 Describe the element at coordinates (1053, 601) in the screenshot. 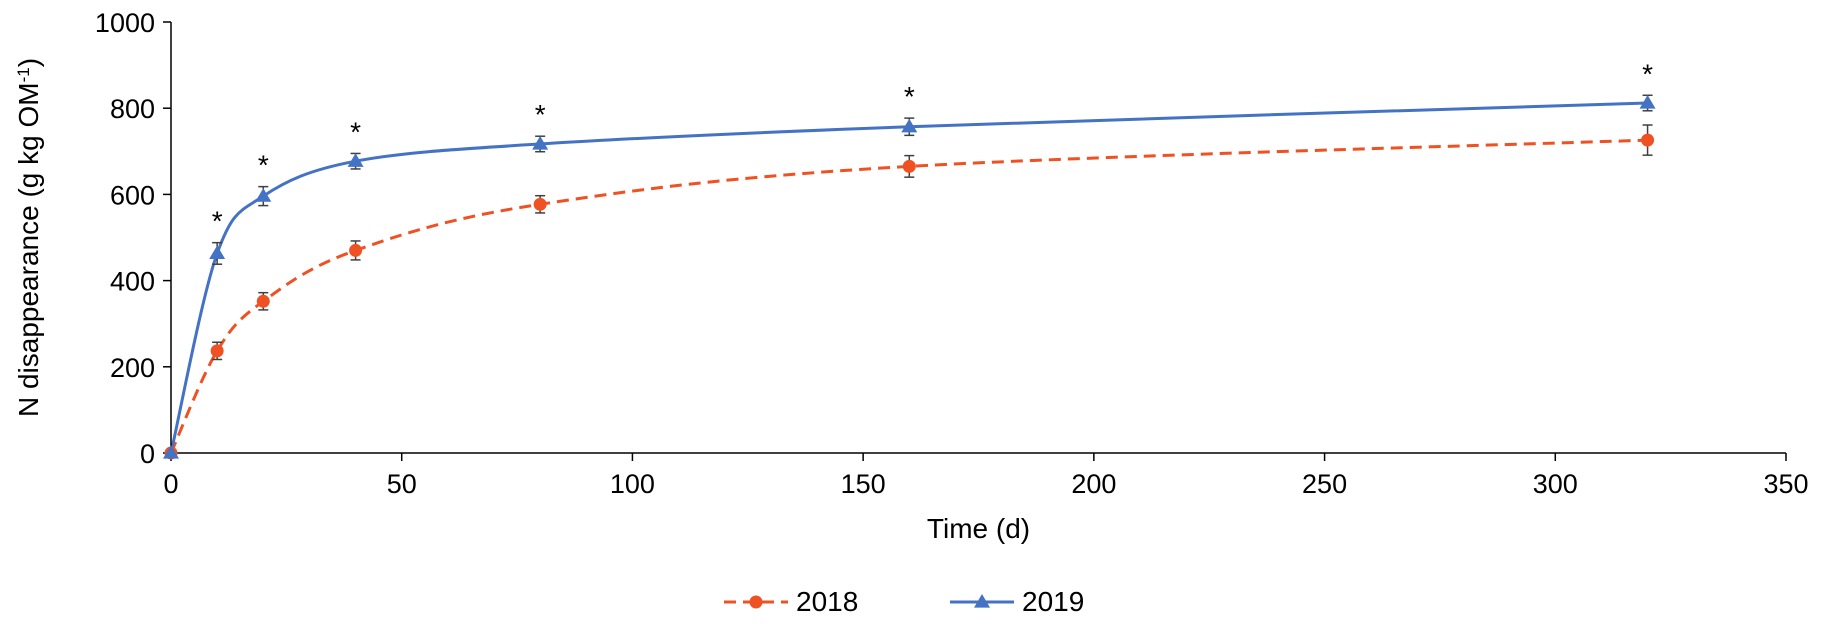

I see `legend-label: 2019` at that location.